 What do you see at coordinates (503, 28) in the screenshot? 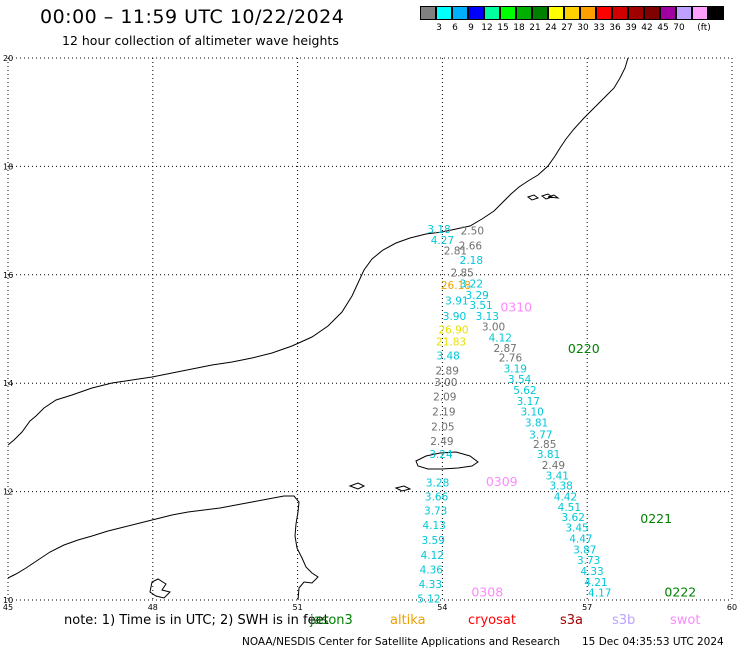
I see `color-tick-label: 15` at bounding box center [503, 28].